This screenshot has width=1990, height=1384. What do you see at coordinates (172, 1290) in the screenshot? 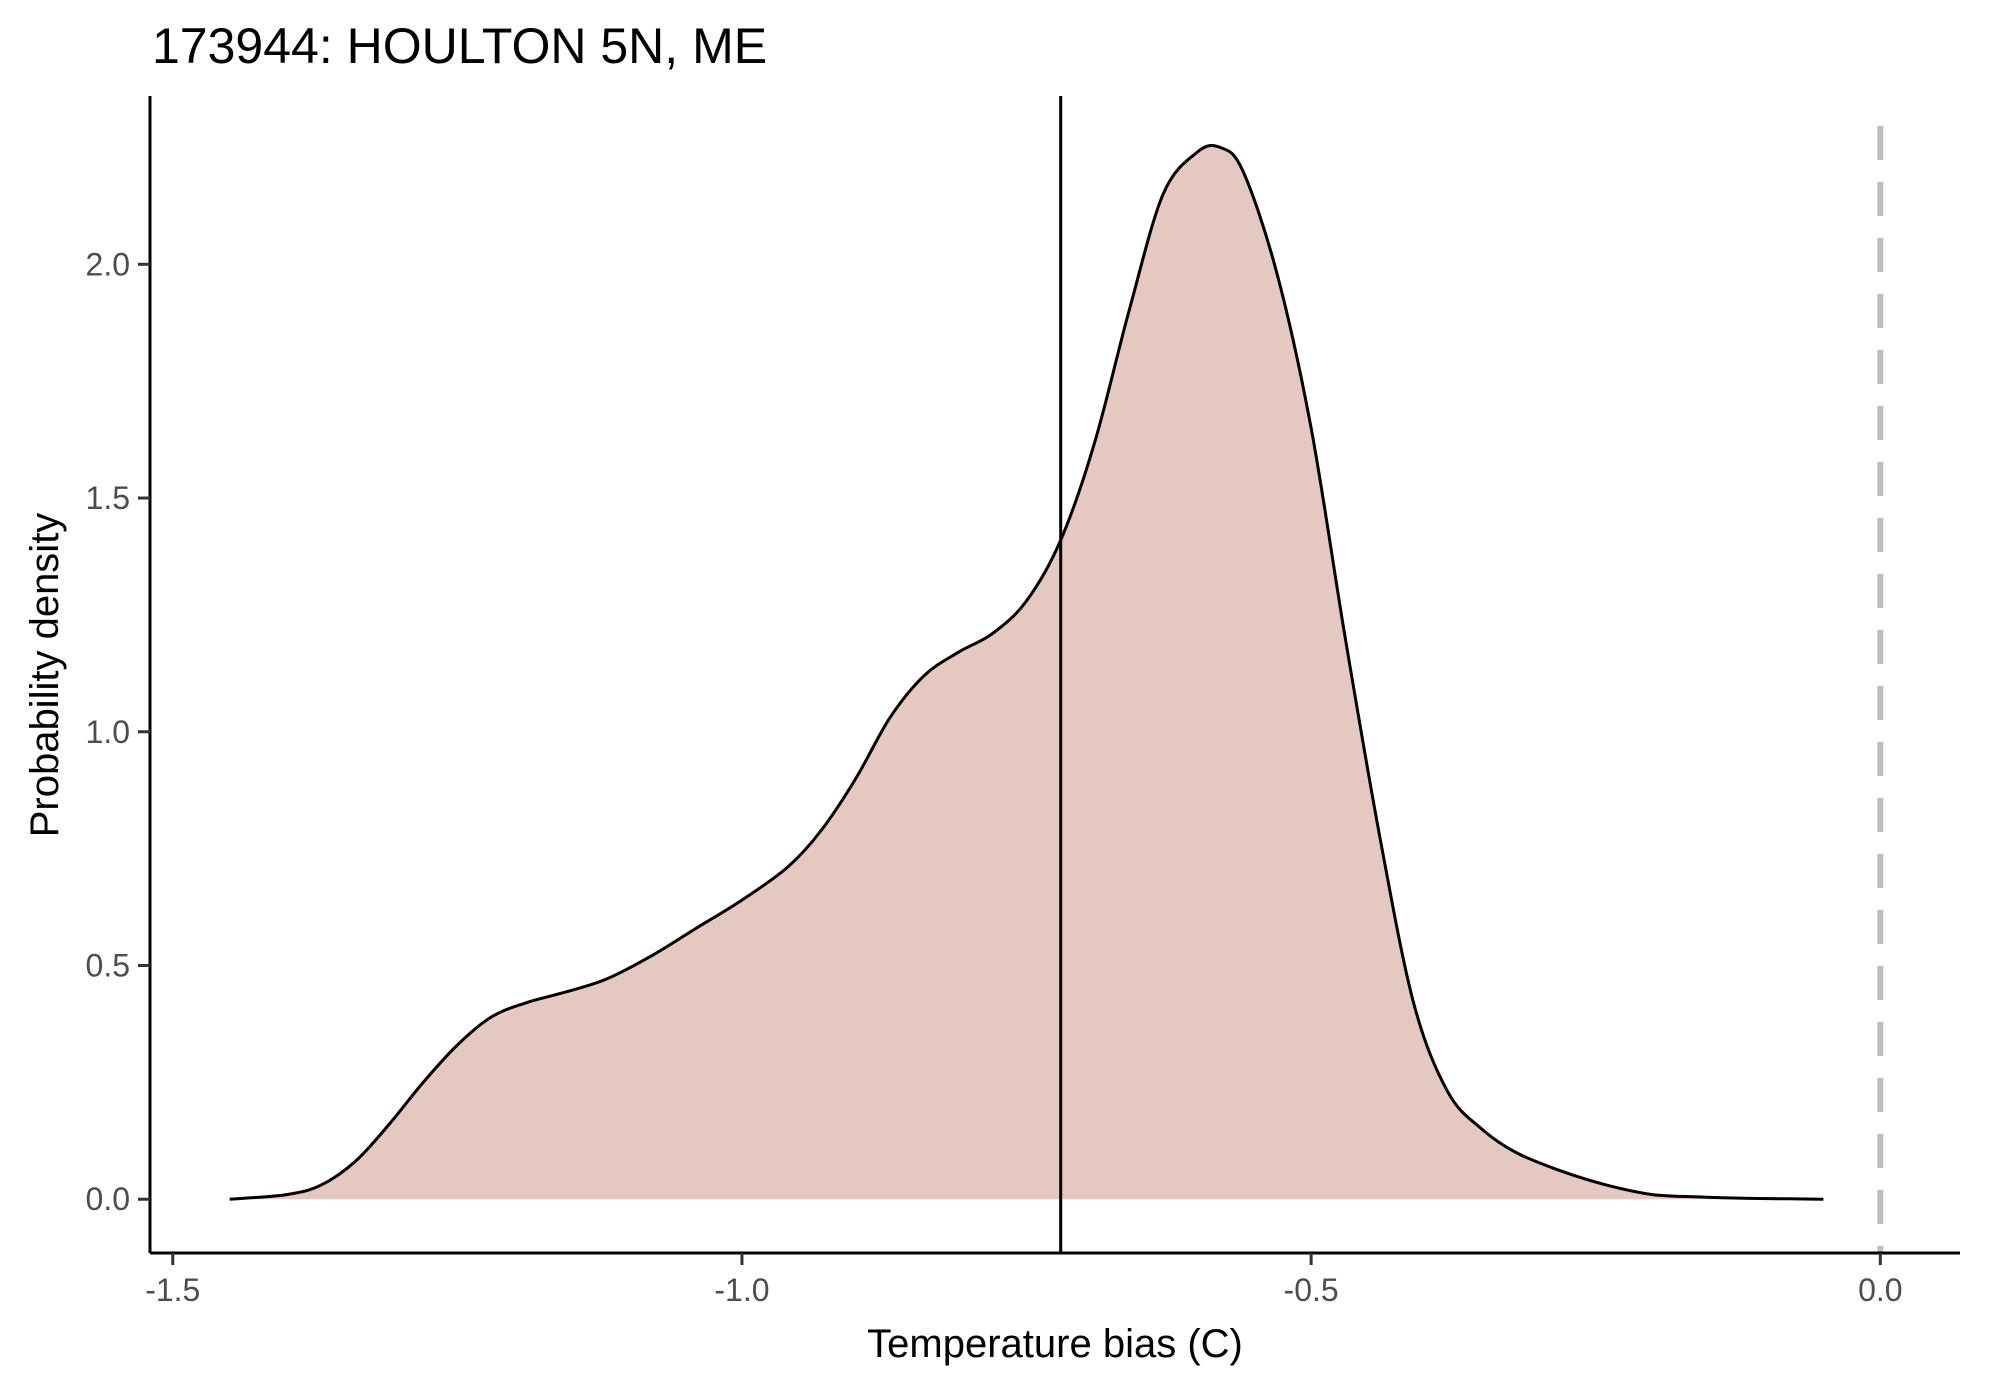
I see `x-tick-label: -1.5` at bounding box center [172, 1290].